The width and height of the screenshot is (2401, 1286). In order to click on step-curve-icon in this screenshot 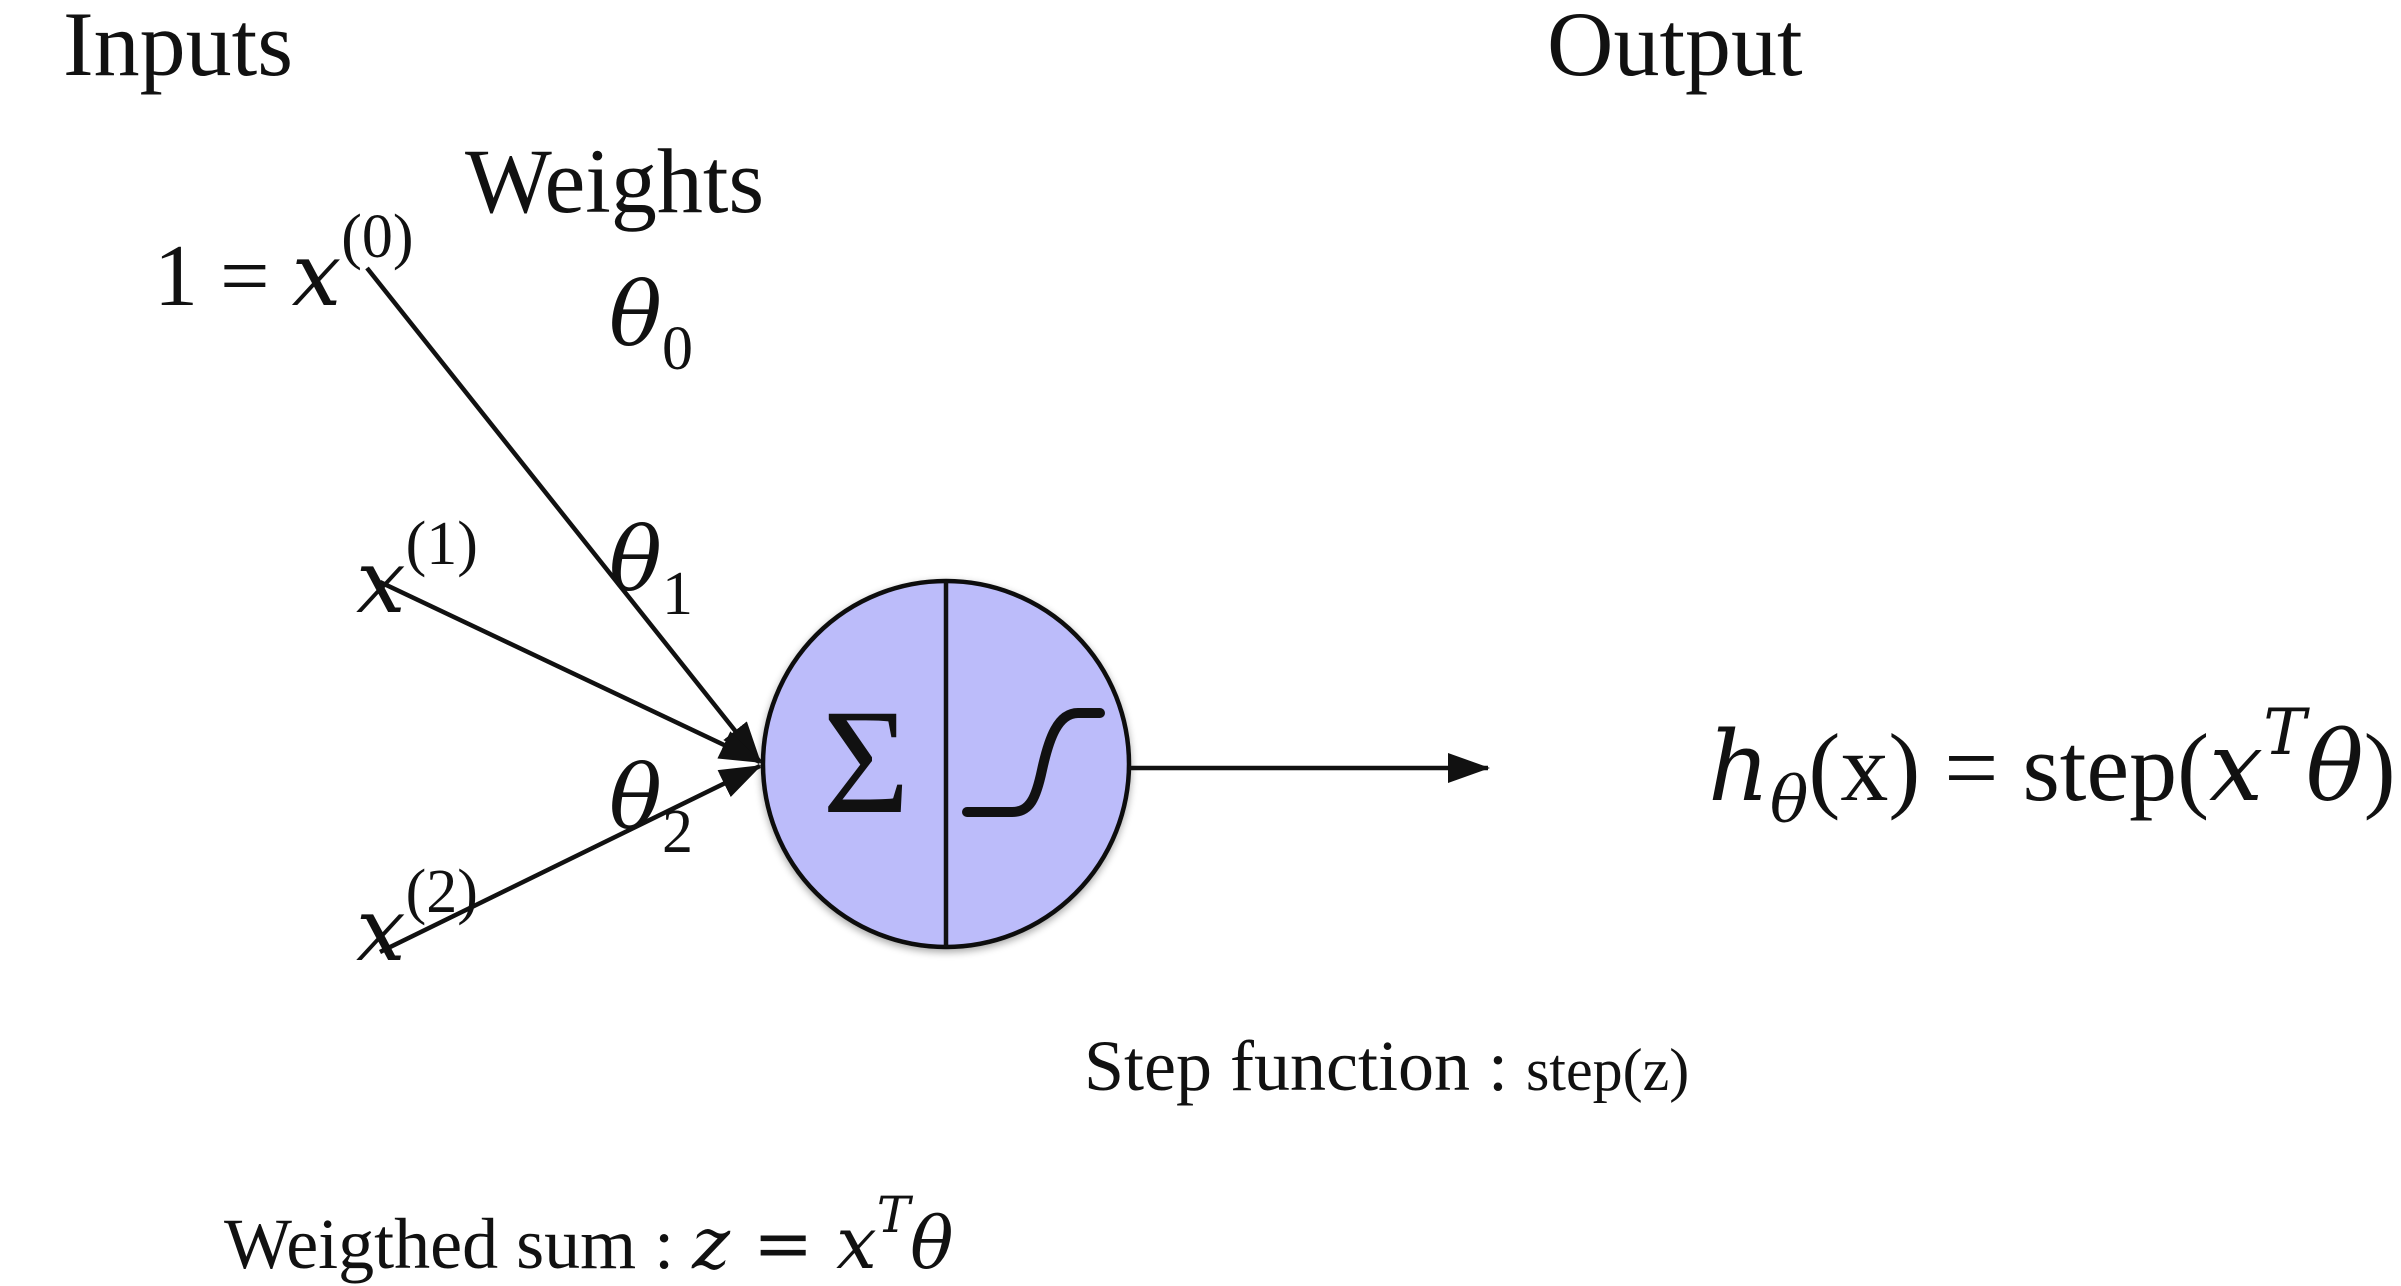, I will do `click(1033, 762)`.